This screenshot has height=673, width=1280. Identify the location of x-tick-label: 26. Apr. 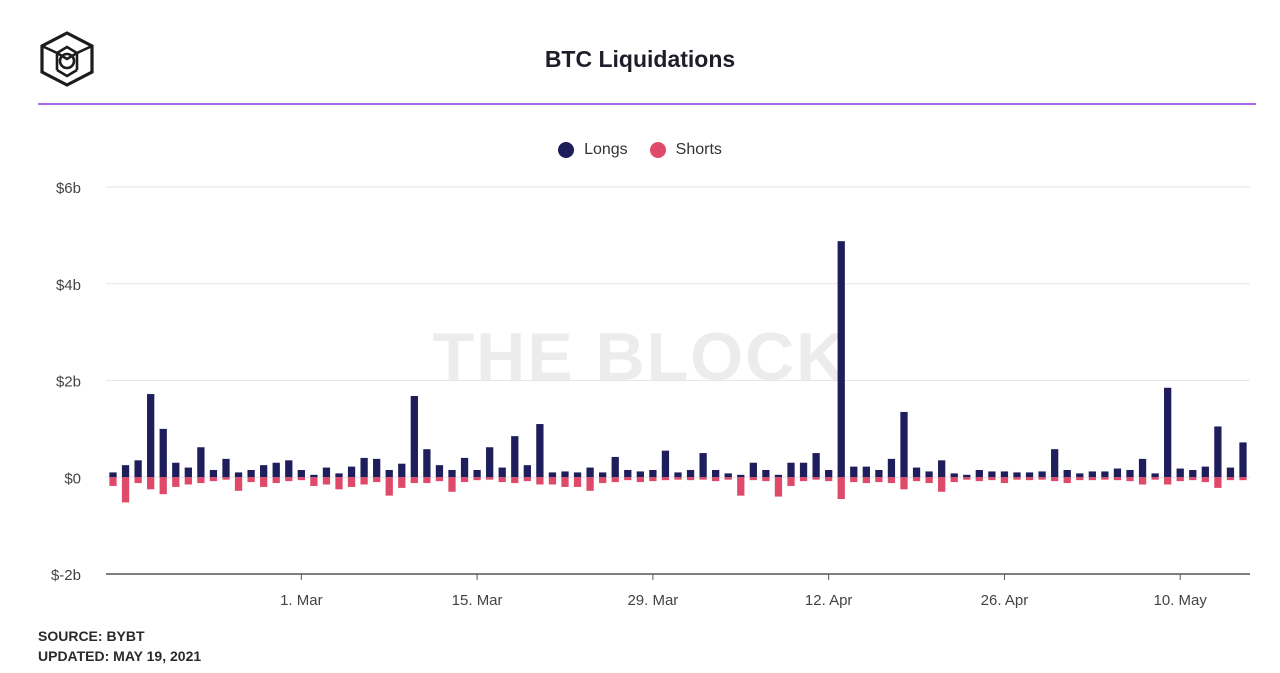
(1005, 600).